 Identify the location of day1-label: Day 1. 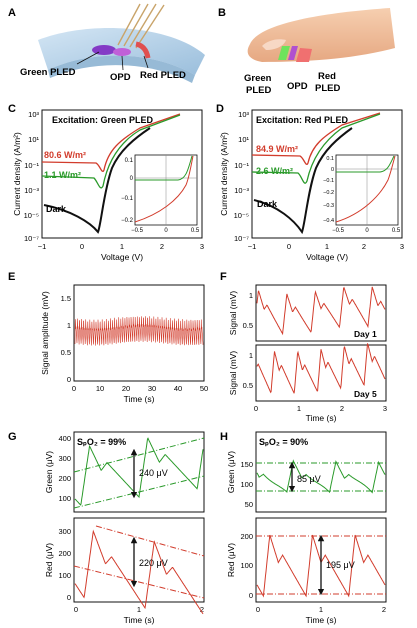
(365, 334).